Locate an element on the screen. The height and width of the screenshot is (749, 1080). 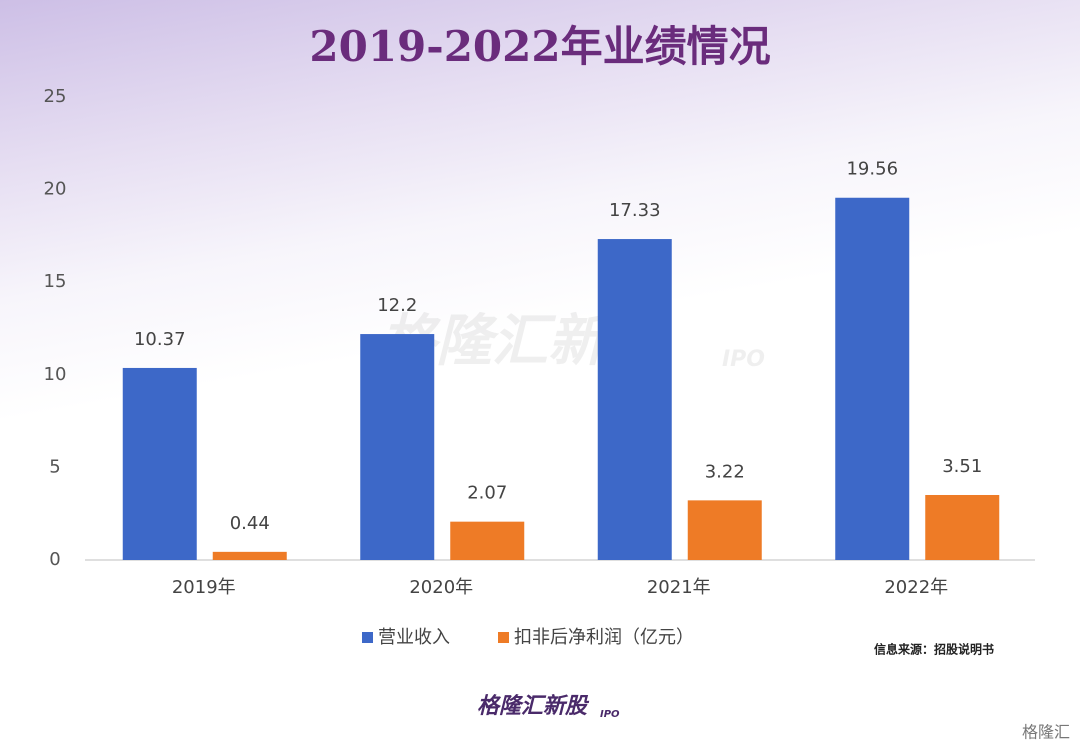
x-tick-label: 2021年 is located at coordinates (679, 587).